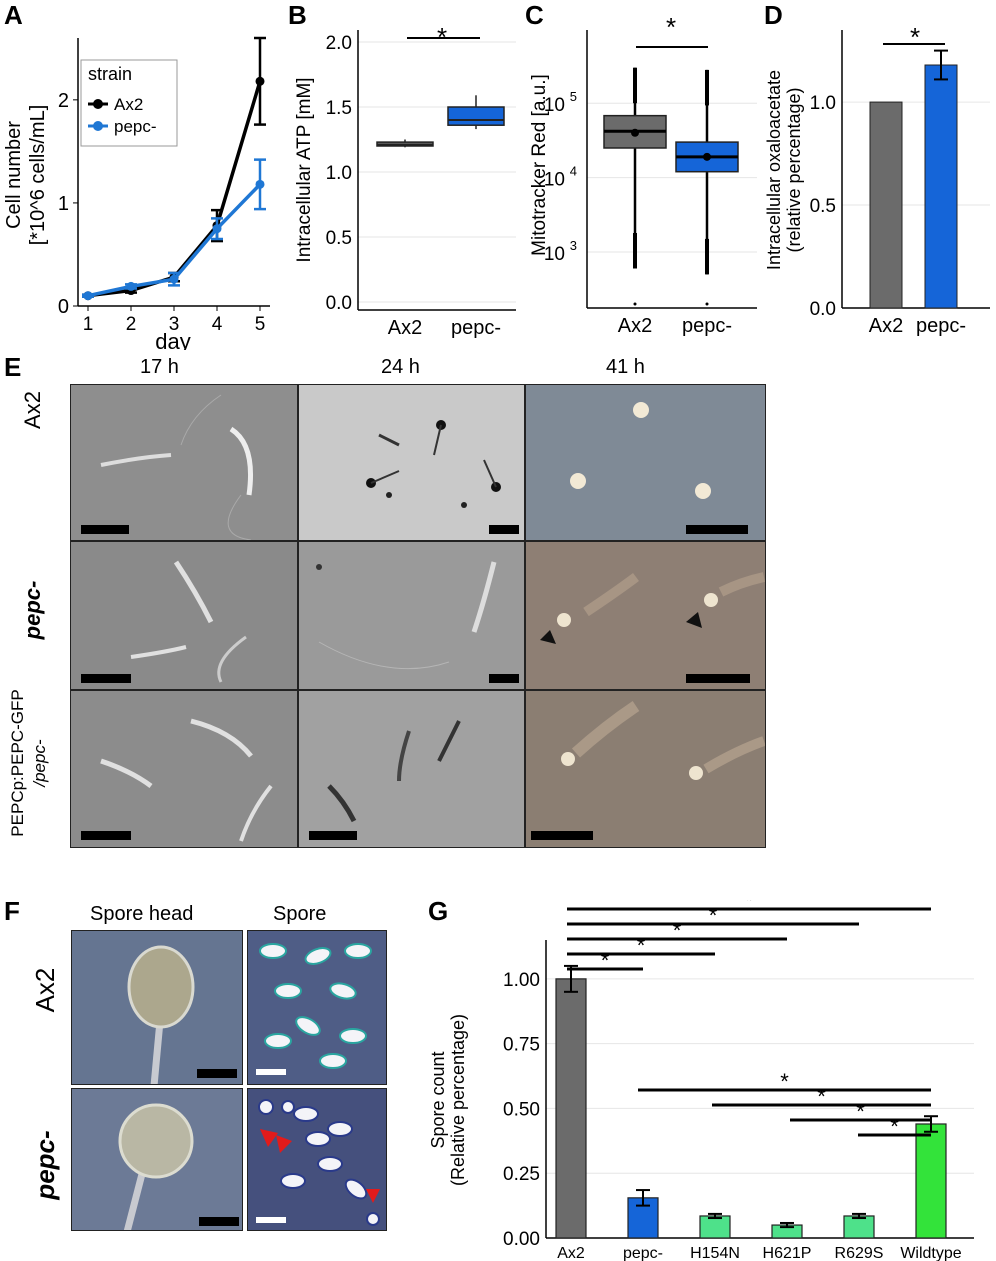 The image size is (996, 1261). I want to click on chart-b-ylabel: Intracellular ATP [mM], so click(304, 169).